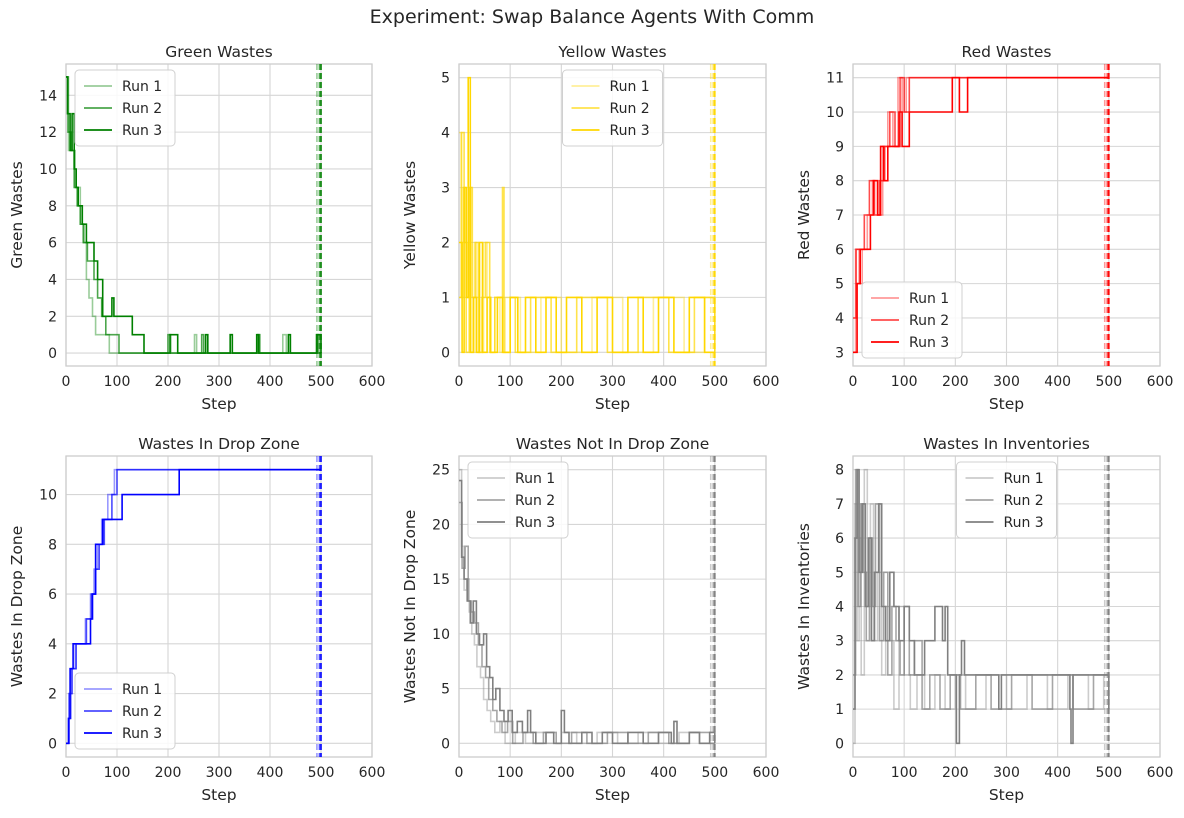 This screenshot has width=1184, height=818. What do you see at coordinates (441, 471) in the screenshot?
I see `y-tick-label: 25` at bounding box center [441, 471].